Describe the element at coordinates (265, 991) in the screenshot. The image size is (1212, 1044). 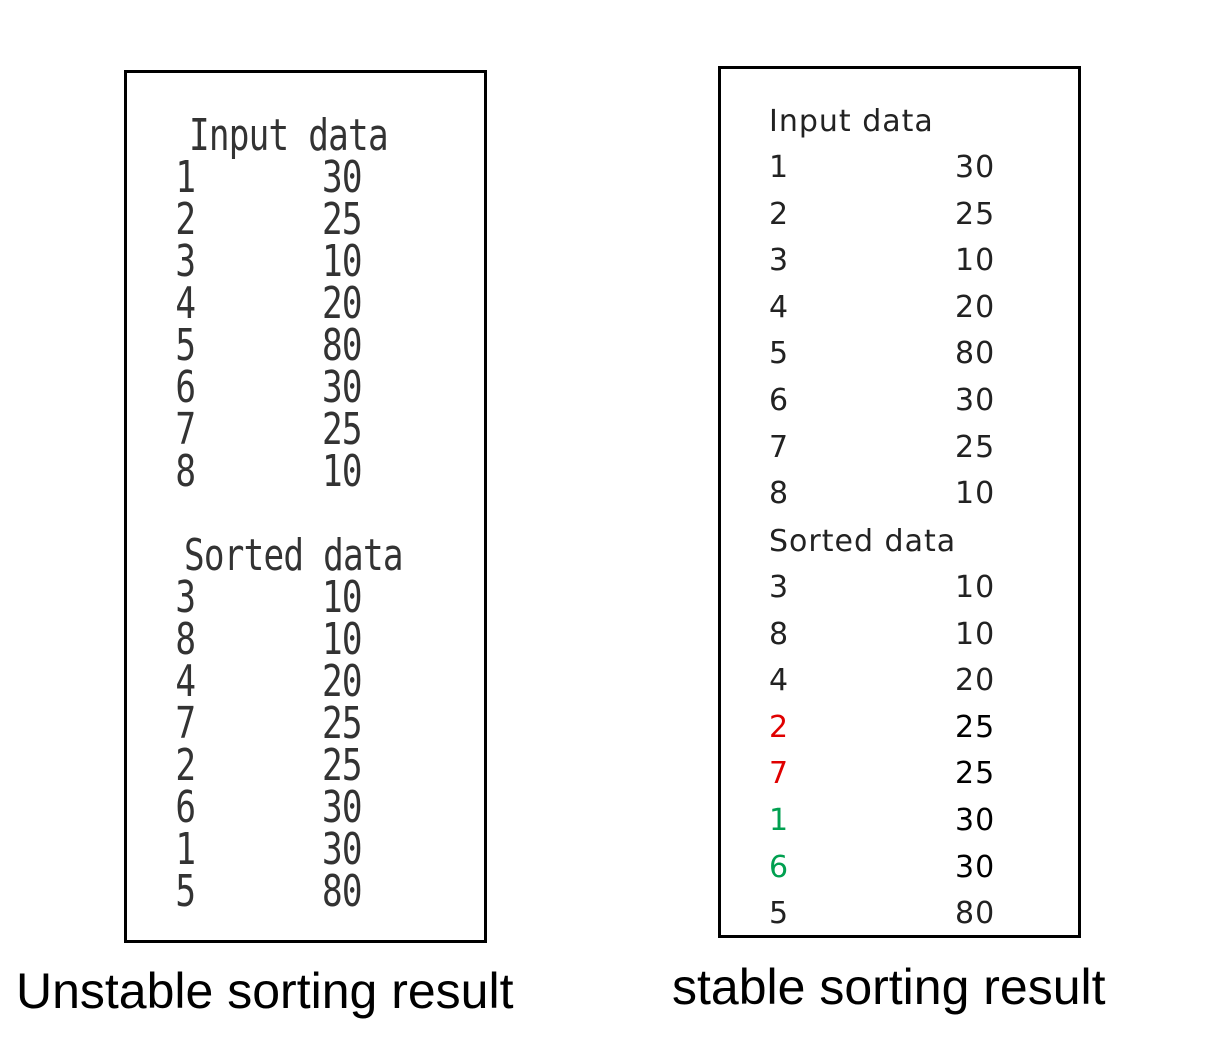
I see `unstable-caption: Unstable sorting result` at that location.